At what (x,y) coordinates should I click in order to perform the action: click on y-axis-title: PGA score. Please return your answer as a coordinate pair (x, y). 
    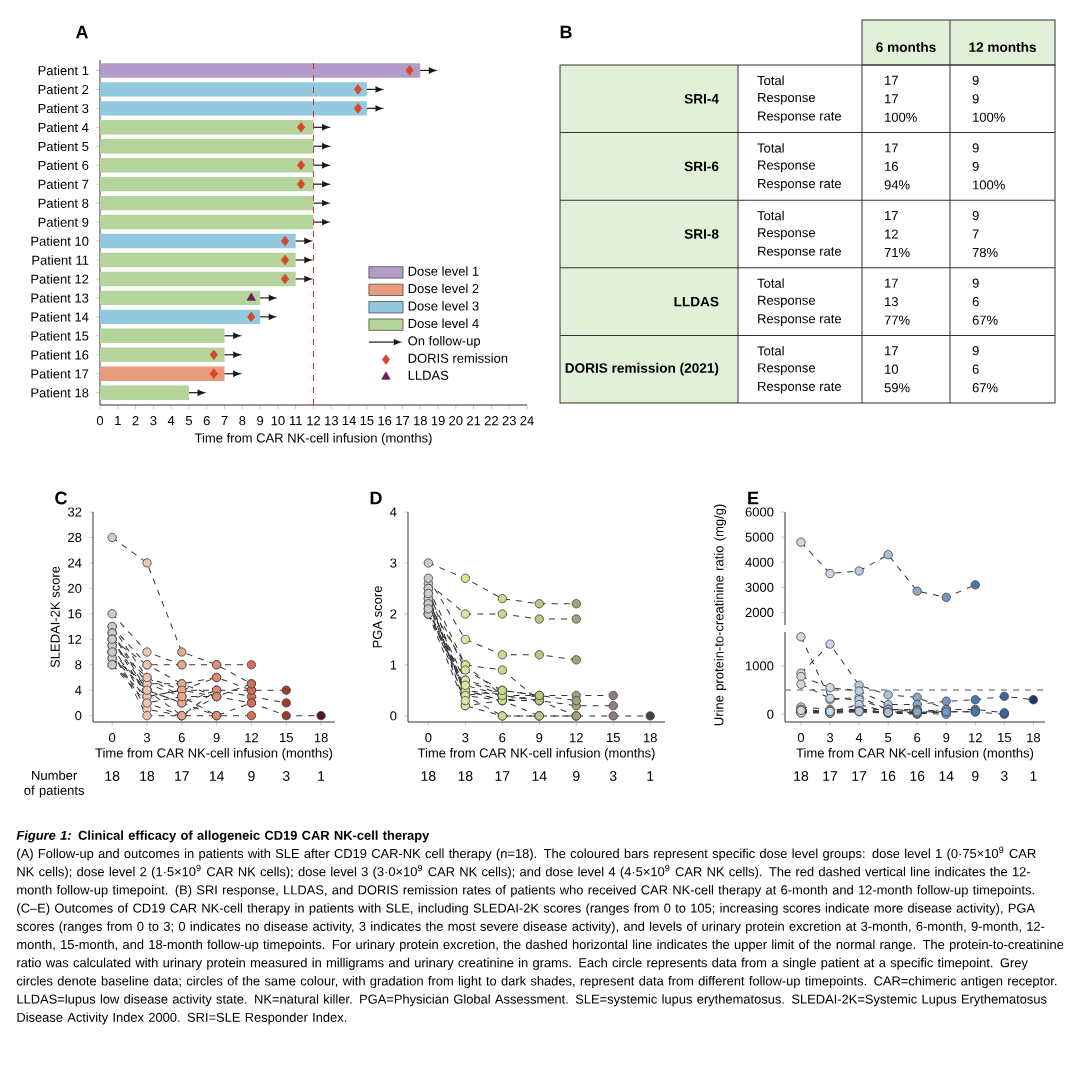
    Looking at the image, I should click on (377, 617).